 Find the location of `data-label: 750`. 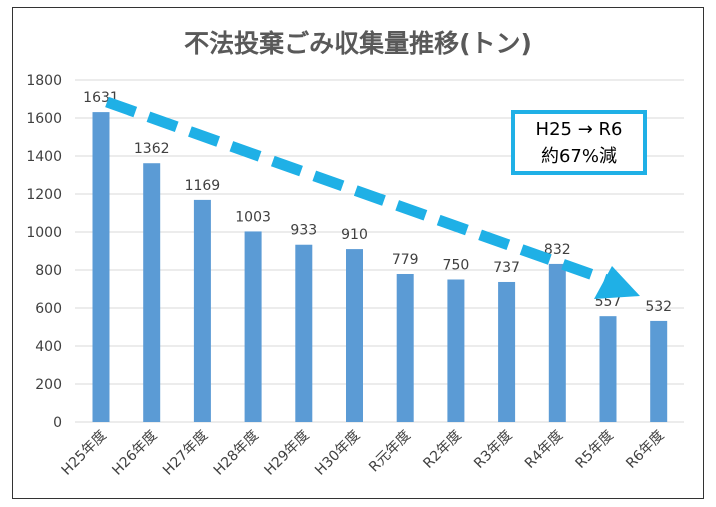

data-label: 750 is located at coordinates (456, 266).